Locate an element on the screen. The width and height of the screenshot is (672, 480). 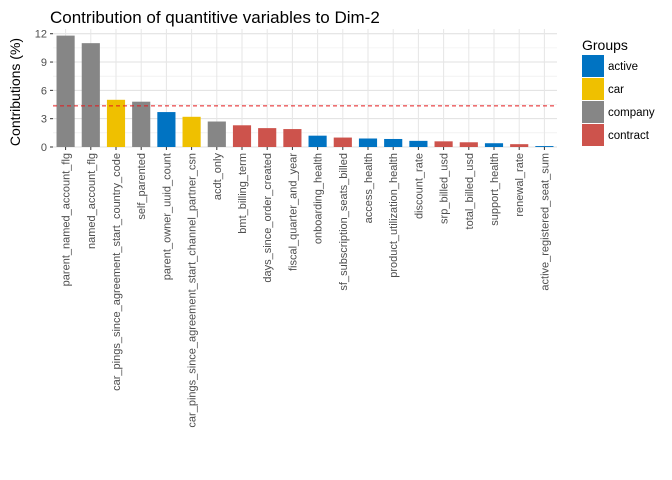
bar: active_registered_seat_sum: 0.1 is located at coordinates (544, 146).